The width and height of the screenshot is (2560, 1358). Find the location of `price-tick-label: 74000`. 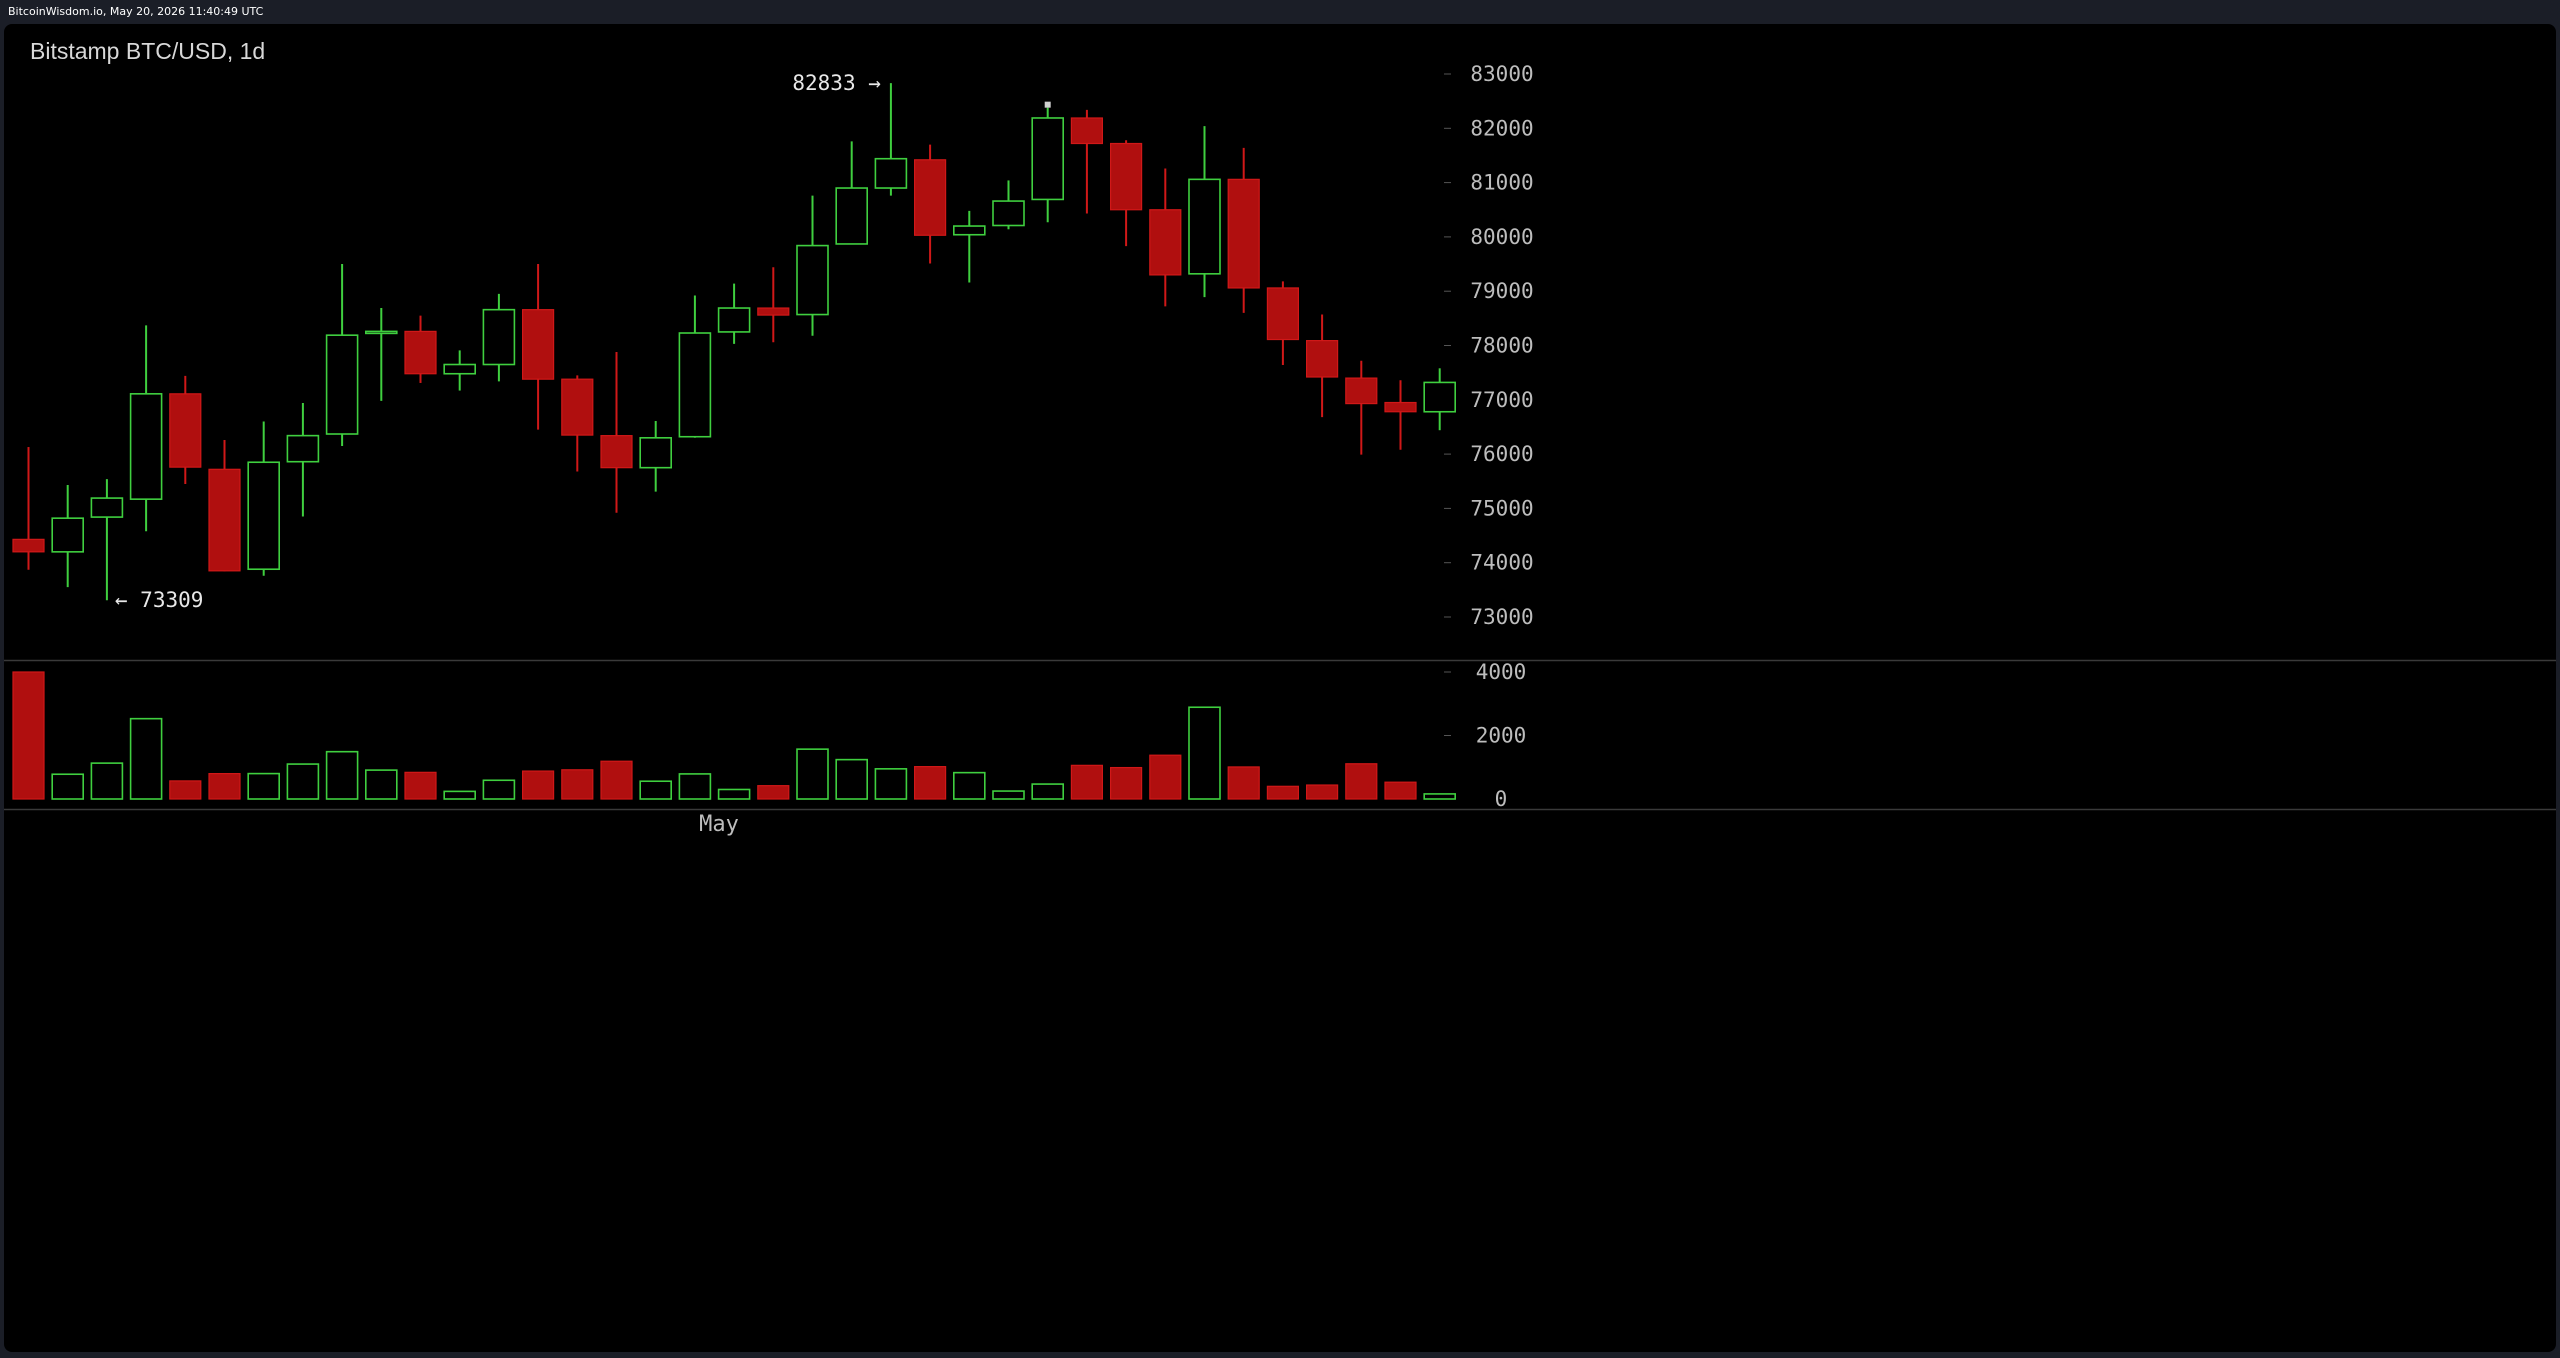

price-tick-label: 74000 is located at coordinates (1501, 563).